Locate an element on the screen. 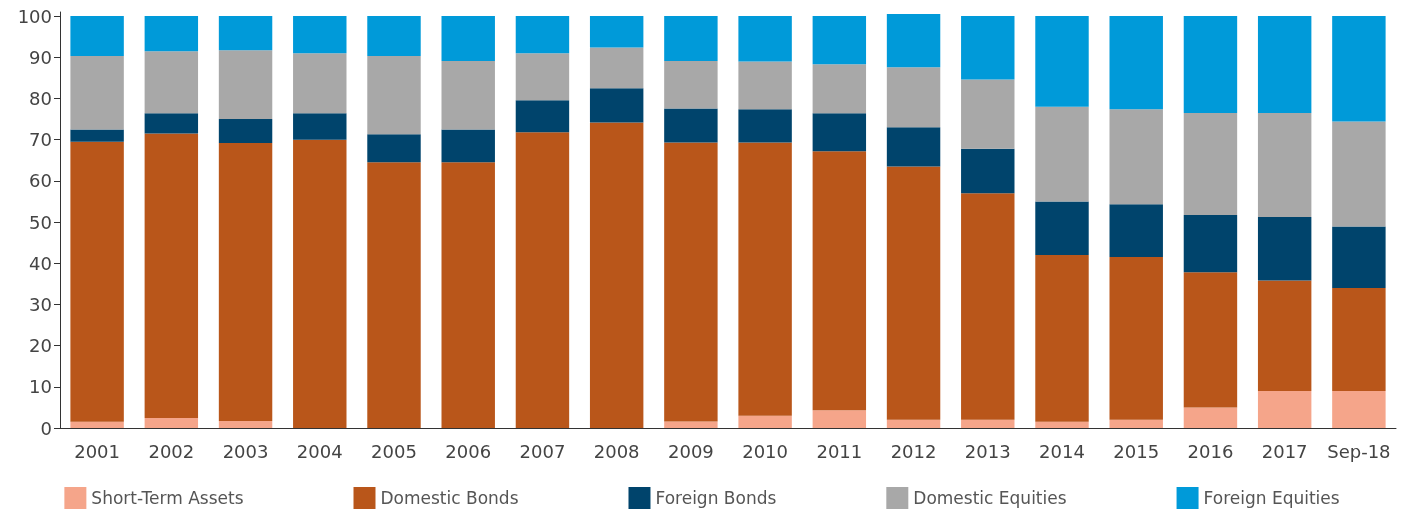 This screenshot has height=516, width=1404. x-tick-label: 2006 is located at coordinates (468, 451).